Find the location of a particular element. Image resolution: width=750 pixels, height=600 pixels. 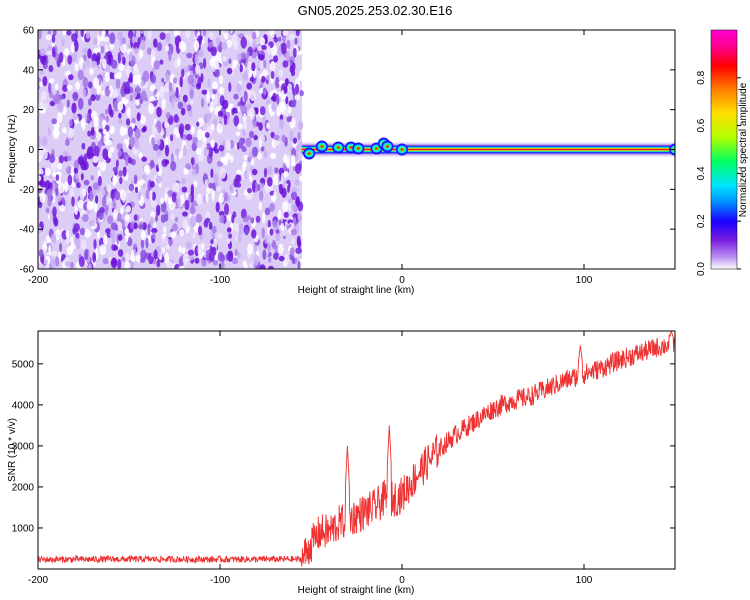

snr-y-label: SNR (10 * v/v) is located at coordinates (12, 450).